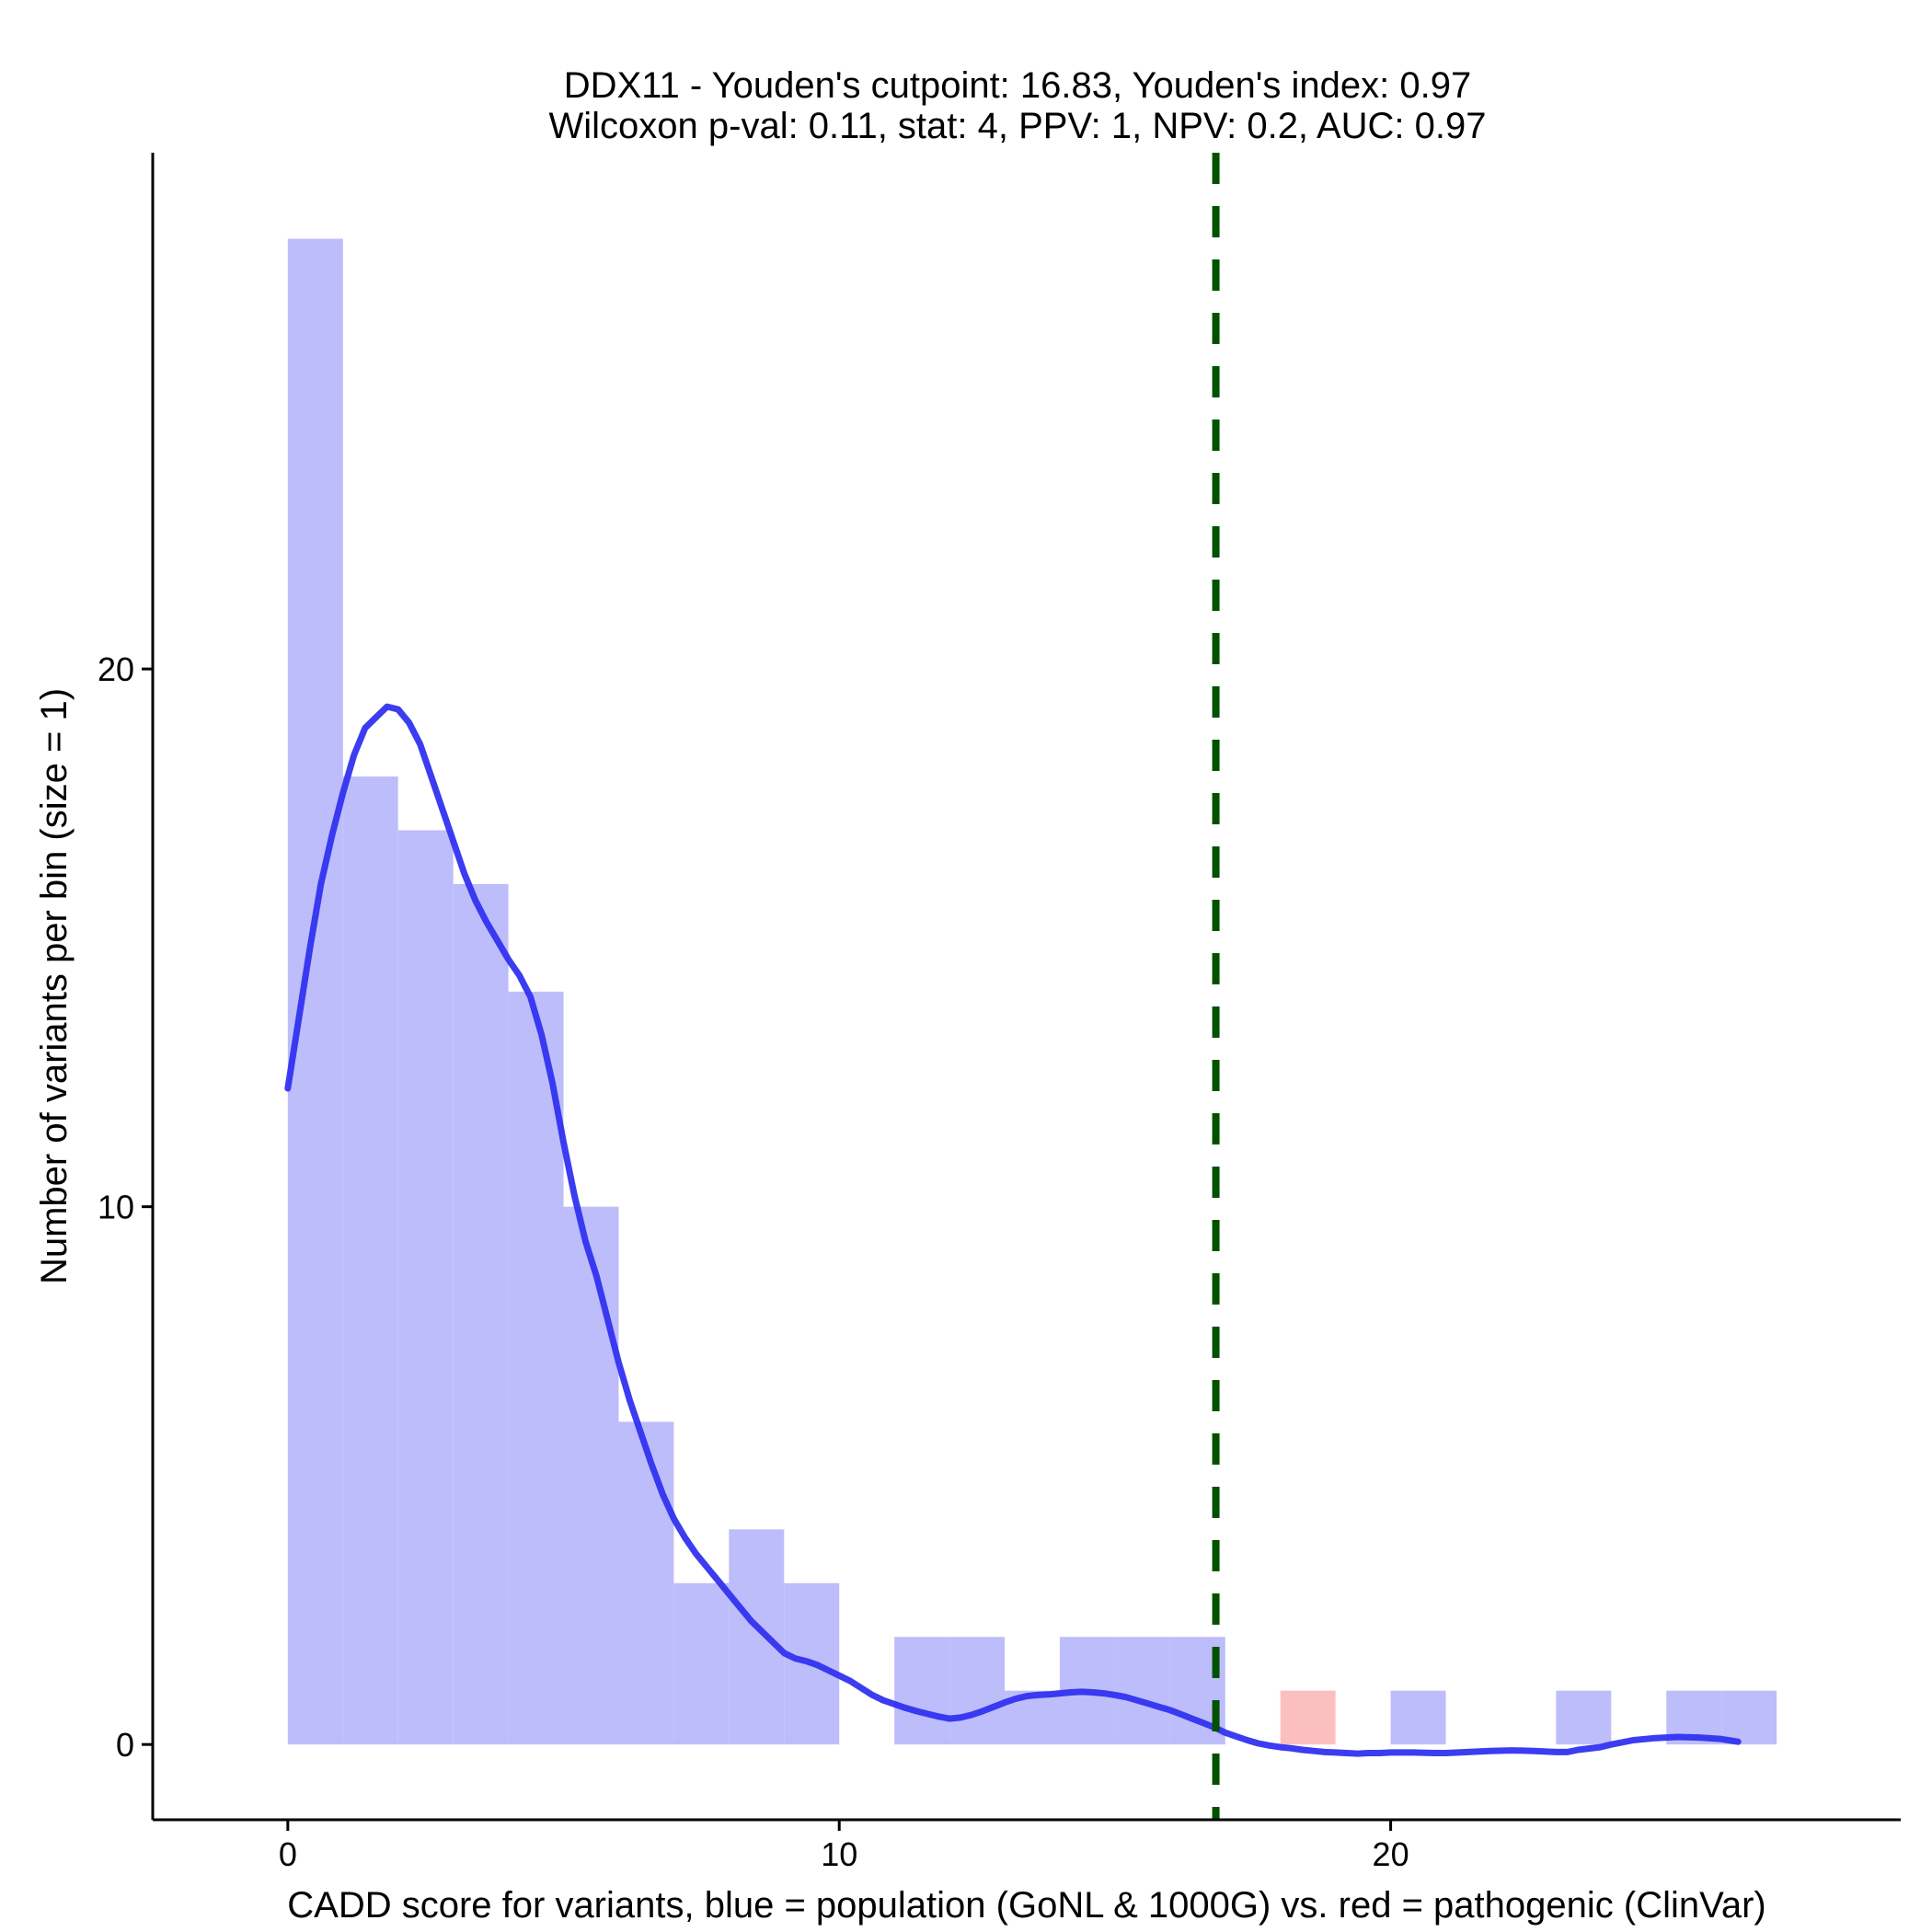 Image resolution: width=1932 pixels, height=1932 pixels. What do you see at coordinates (54, 986) in the screenshot?
I see `y-axis-title: Number of variants per bin (size = 1)` at bounding box center [54, 986].